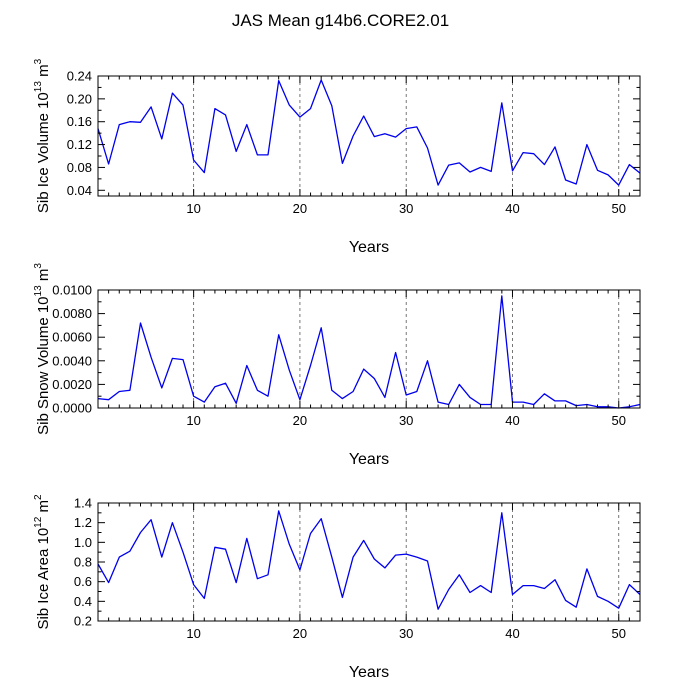  I want to click on ice-area-xtick-label-20: 20, so click(300, 633).